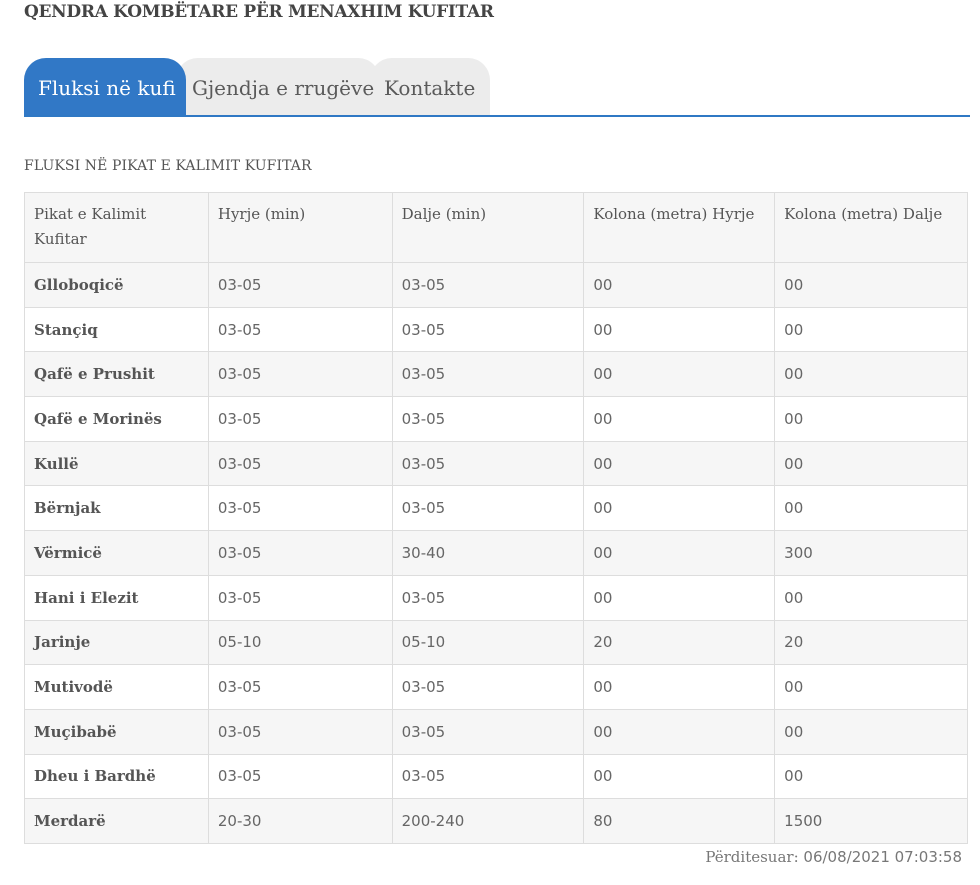  I want to click on exit-time: 05-10, so click(488, 642).